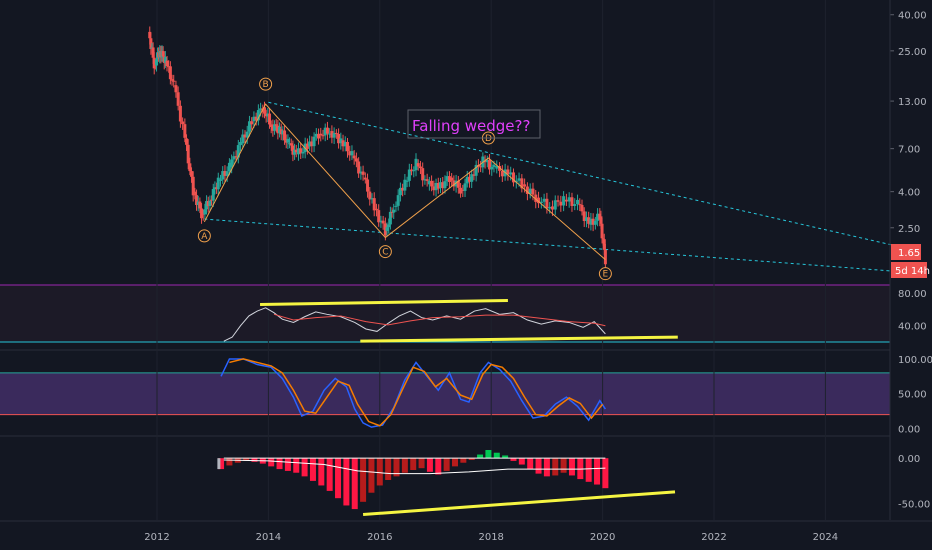  Describe the element at coordinates (488, 139) in the screenshot. I see `wave-point-label: D` at that location.